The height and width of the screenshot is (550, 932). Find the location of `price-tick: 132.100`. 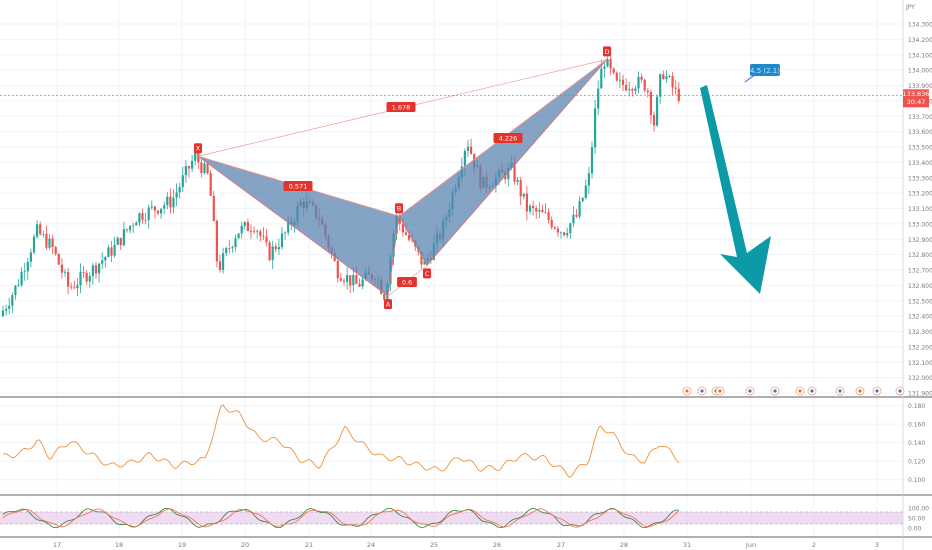

price-tick: 132.100 is located at coordinates (920, 363).